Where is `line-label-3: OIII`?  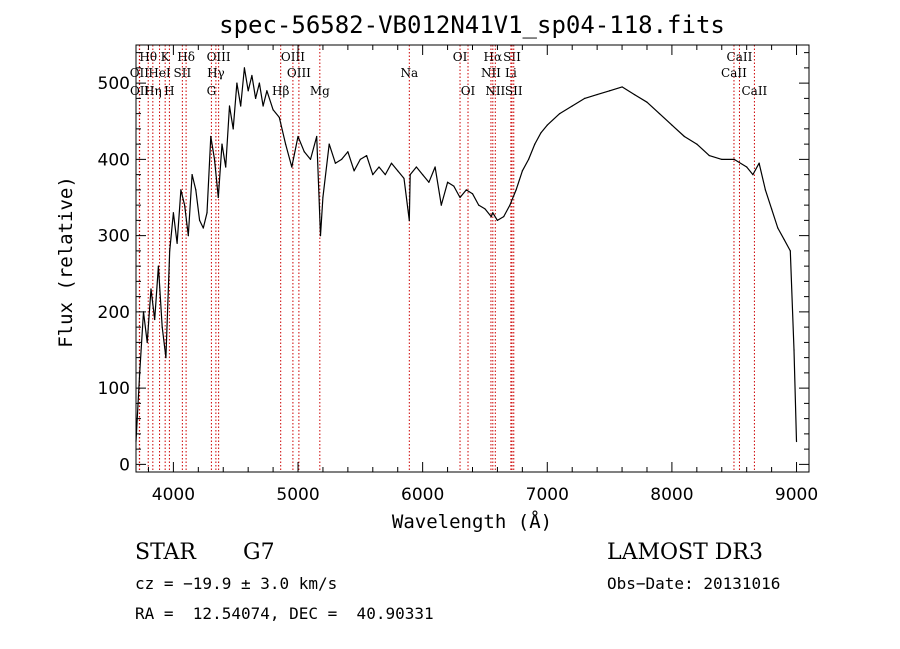
line-label-3: OIII is located at coordinates (219, 57).